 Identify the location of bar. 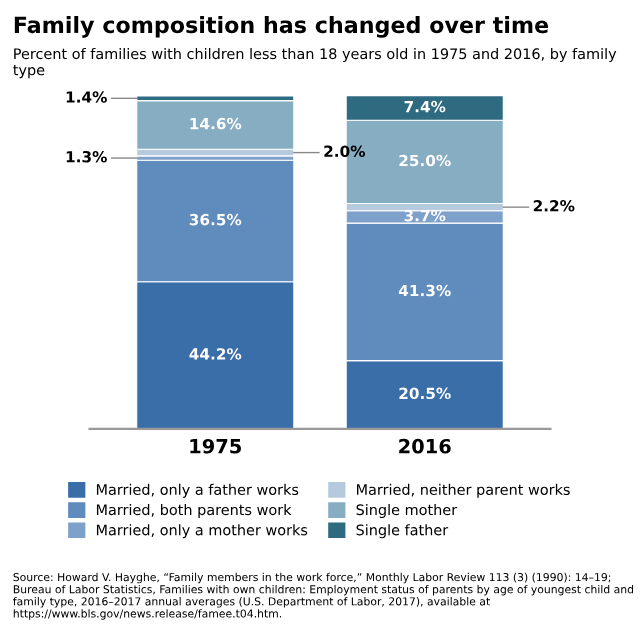
(215, 125).